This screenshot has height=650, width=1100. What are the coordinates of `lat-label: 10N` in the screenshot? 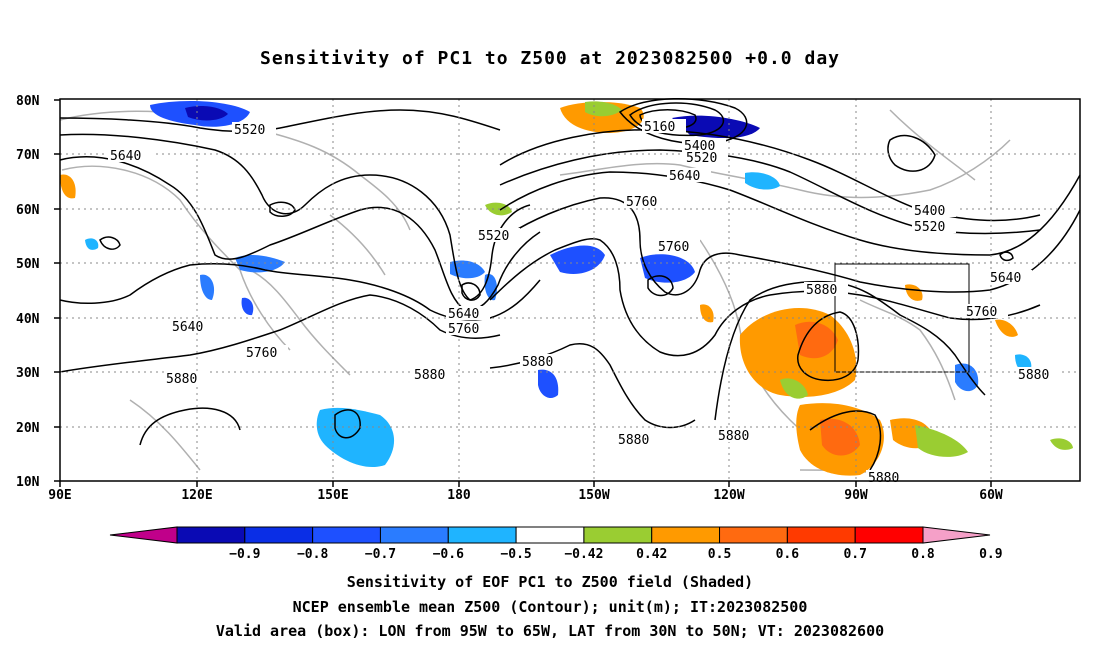 It's located at (28, 482).